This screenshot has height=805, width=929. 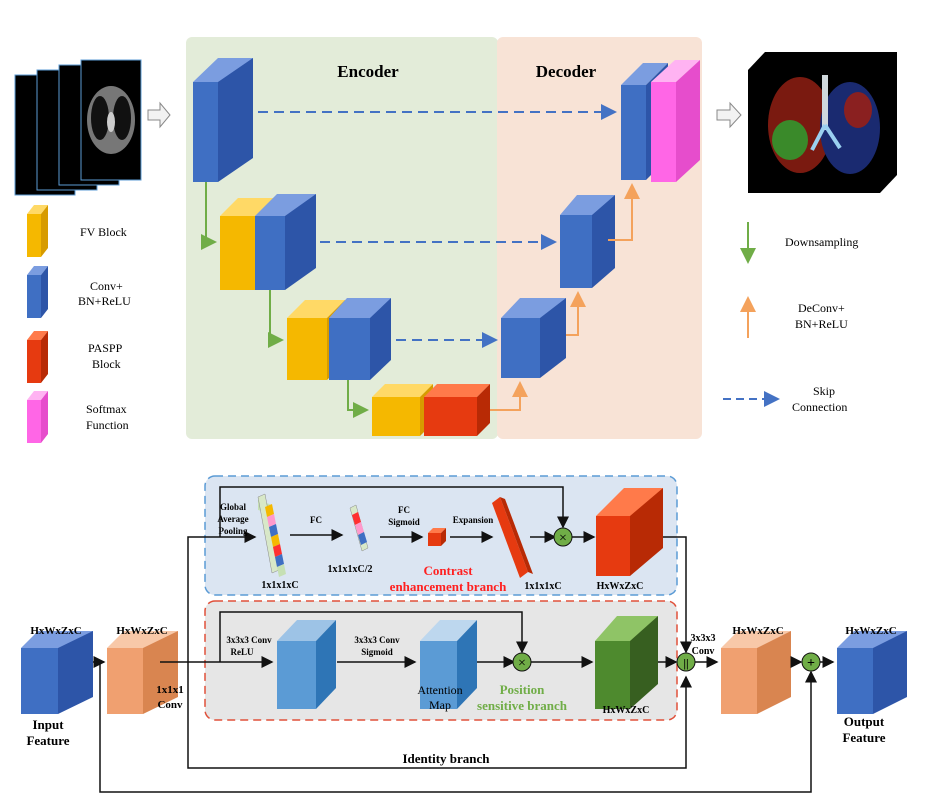 I want to click on legend-paspp-label-2: Block, so click(x=106, y=364).